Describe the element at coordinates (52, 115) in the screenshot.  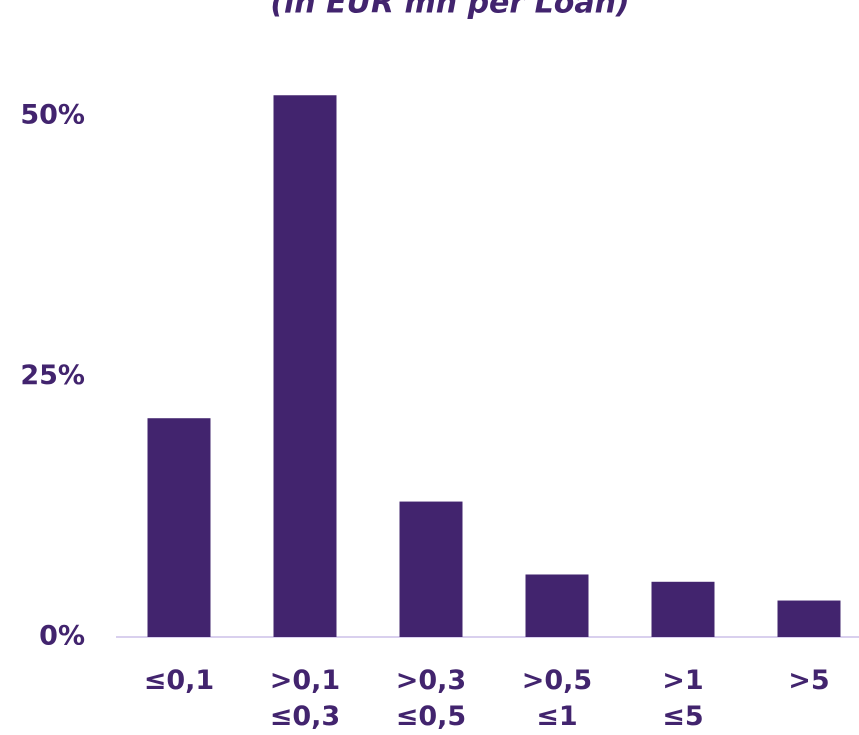
I see `y-tick-label: 50%` at that location.